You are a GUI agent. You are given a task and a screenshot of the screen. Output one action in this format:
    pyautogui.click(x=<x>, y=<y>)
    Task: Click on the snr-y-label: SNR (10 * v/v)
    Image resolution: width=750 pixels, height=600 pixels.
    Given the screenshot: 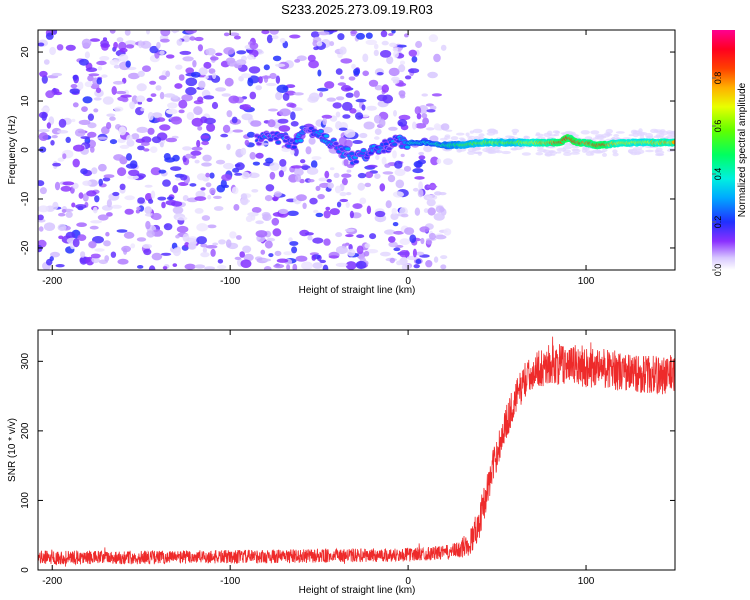 What is the action you would take?
    pyautogui.click(x=12, y=450)
    